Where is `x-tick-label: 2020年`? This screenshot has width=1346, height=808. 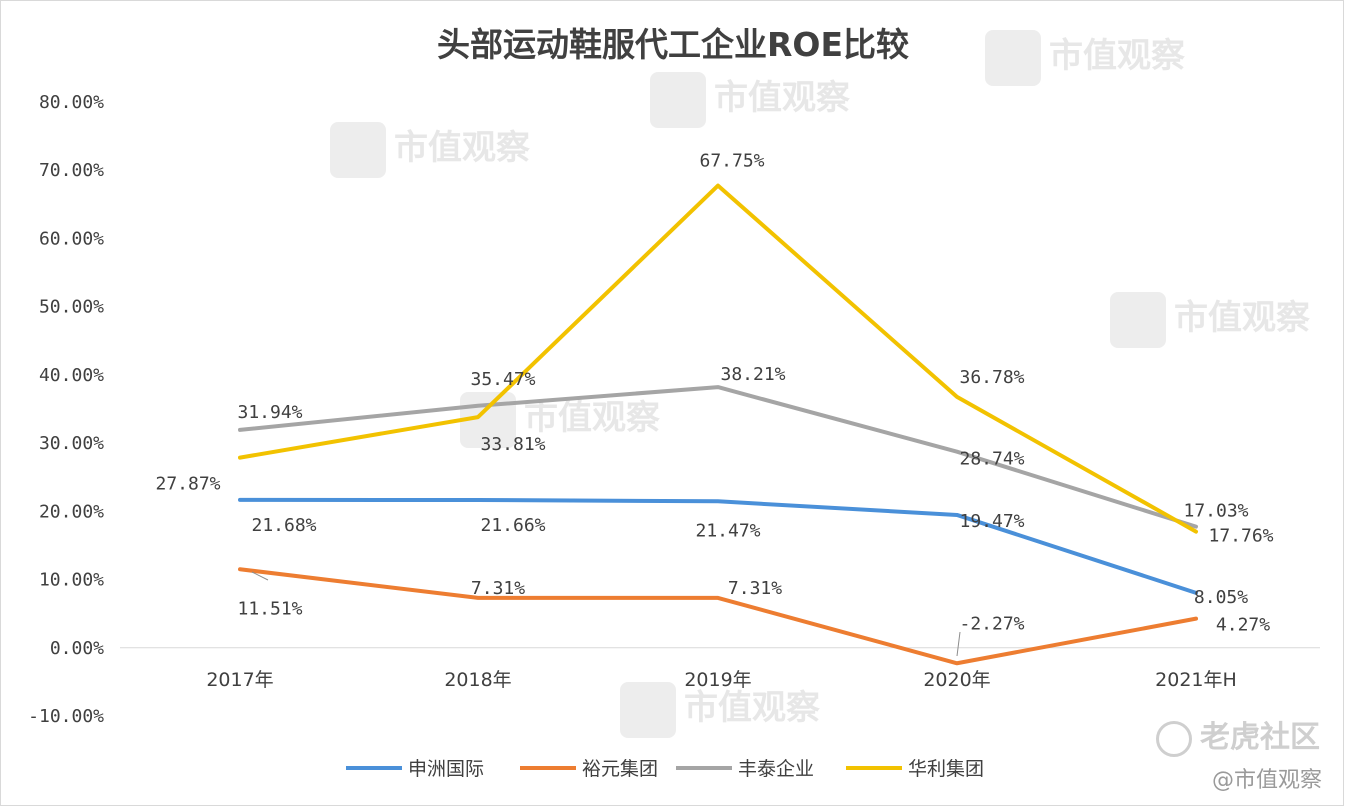 x-tick-label: 2020年 is located at coordinates (956, 680).